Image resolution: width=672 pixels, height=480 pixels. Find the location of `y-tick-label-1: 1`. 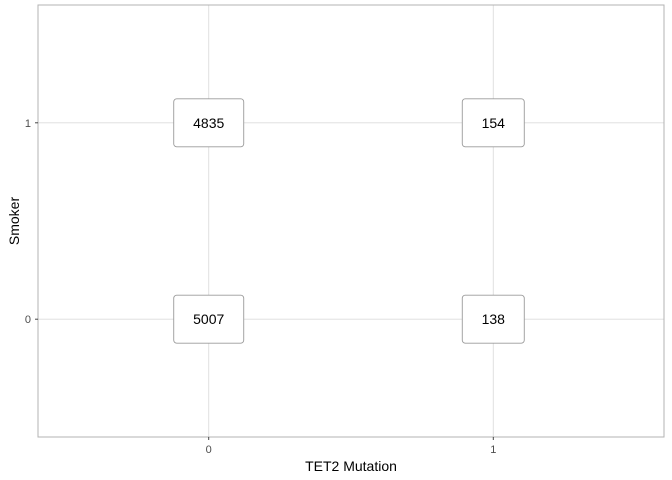

y-tick-label-1: 1 is located at coordinates (28, 124).